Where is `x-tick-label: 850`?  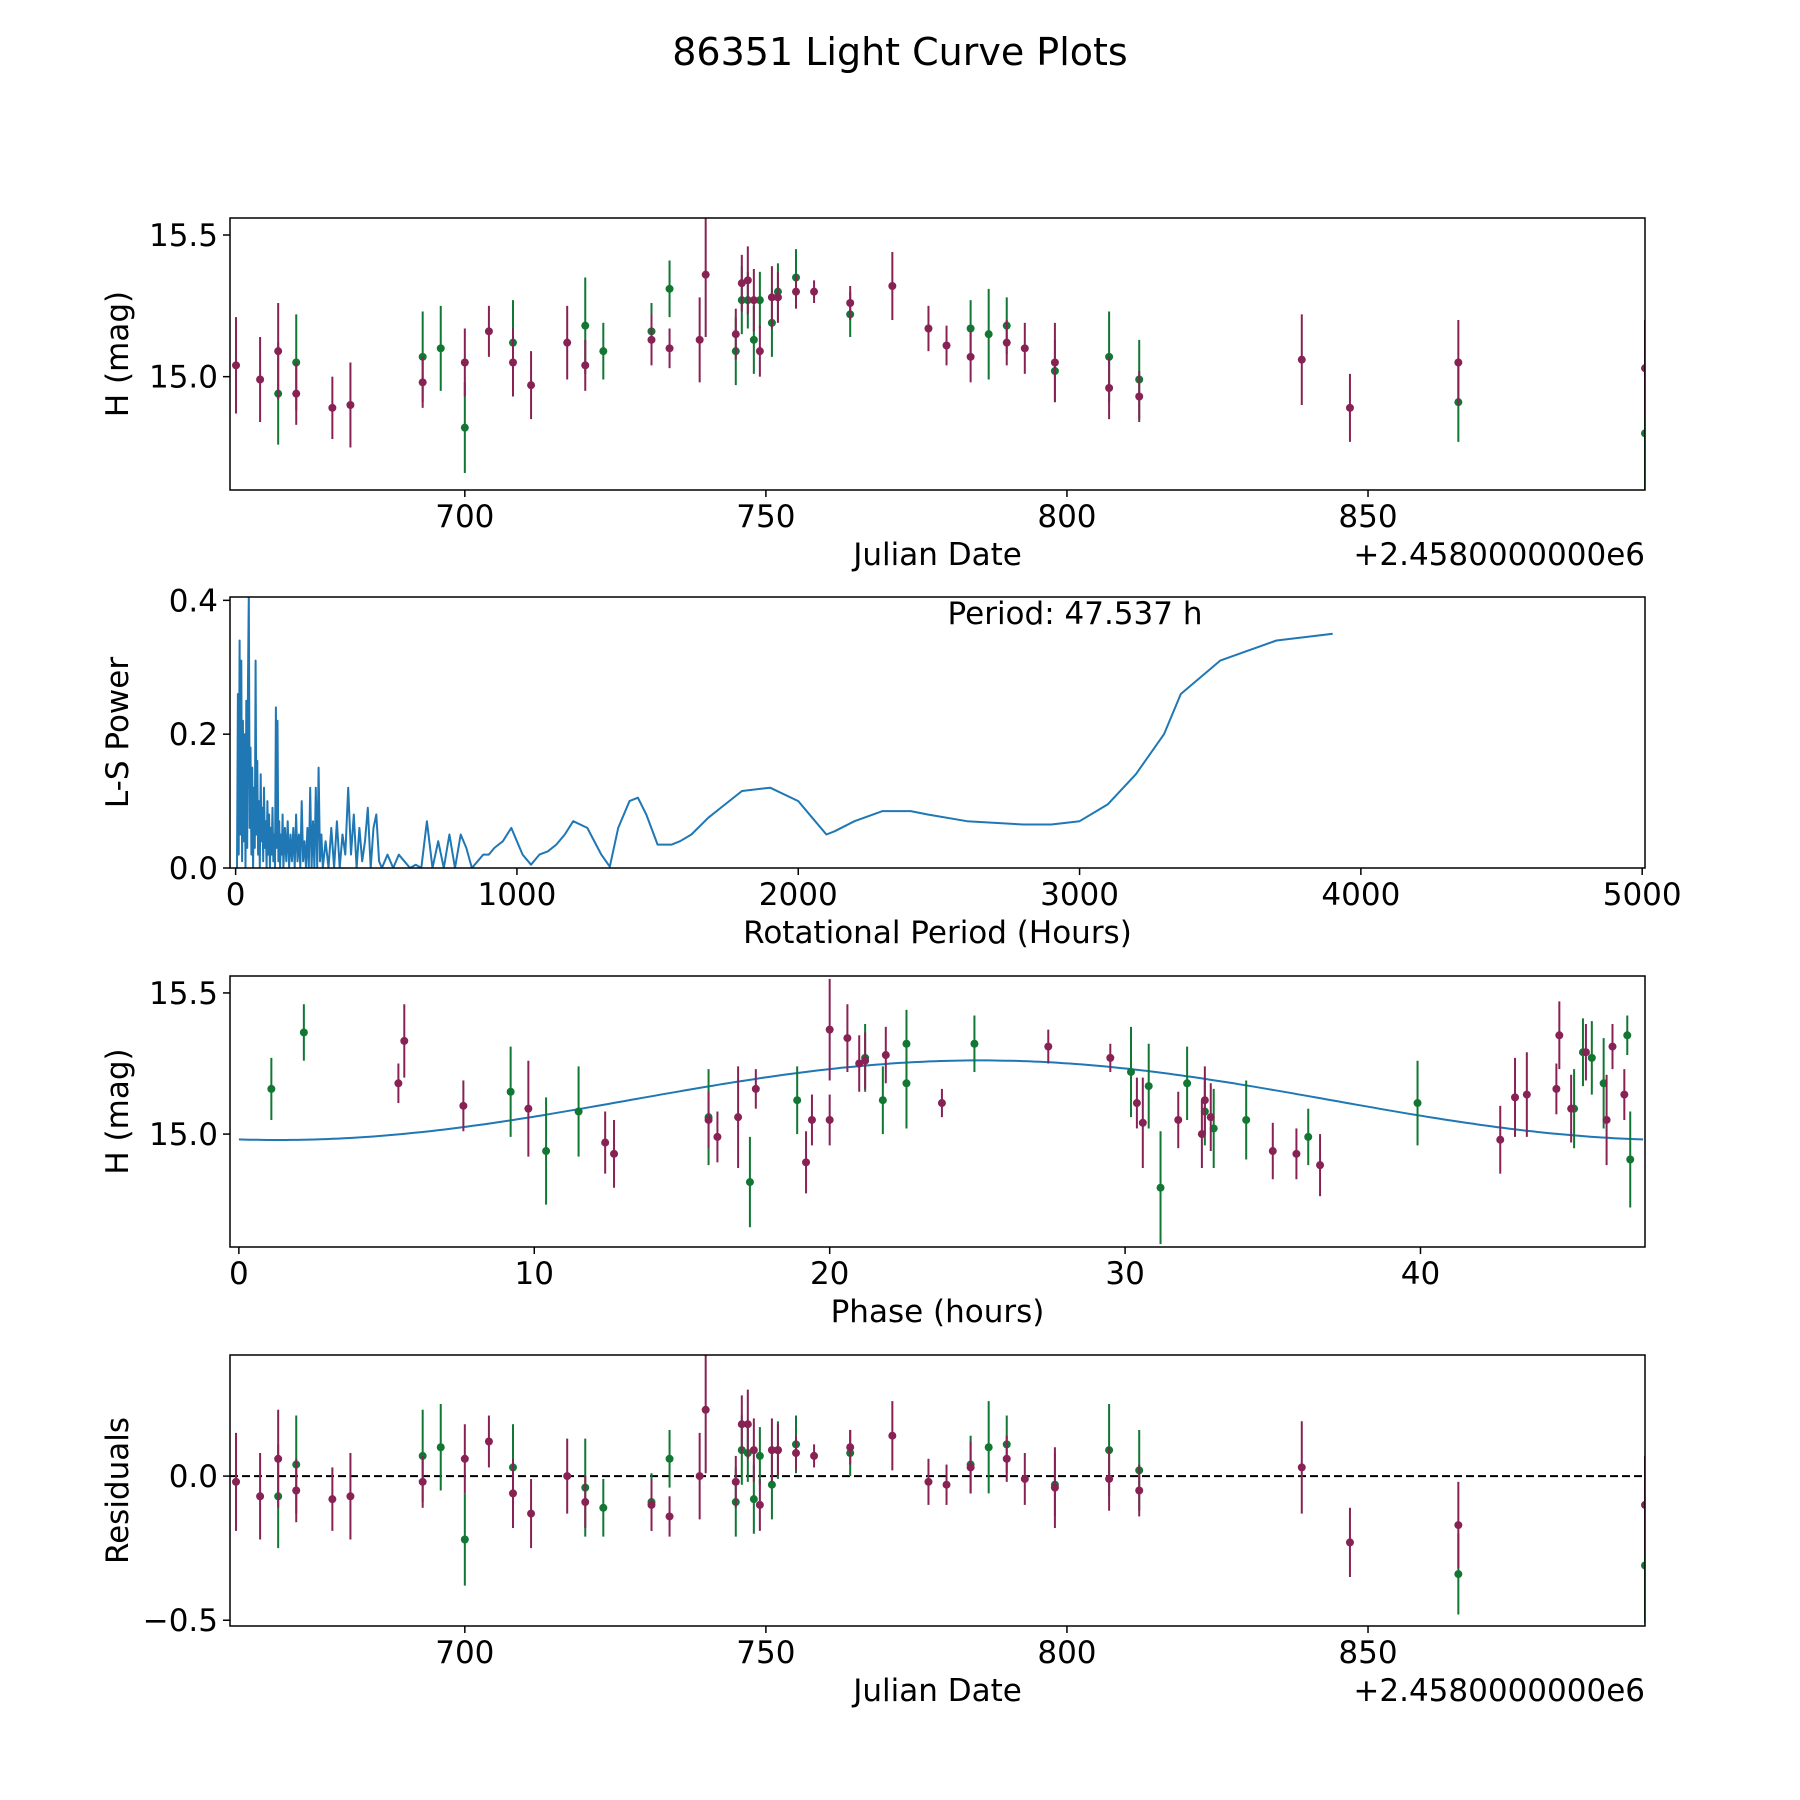 x-tick-label: 850 is located at coordinates (1367, 1653).